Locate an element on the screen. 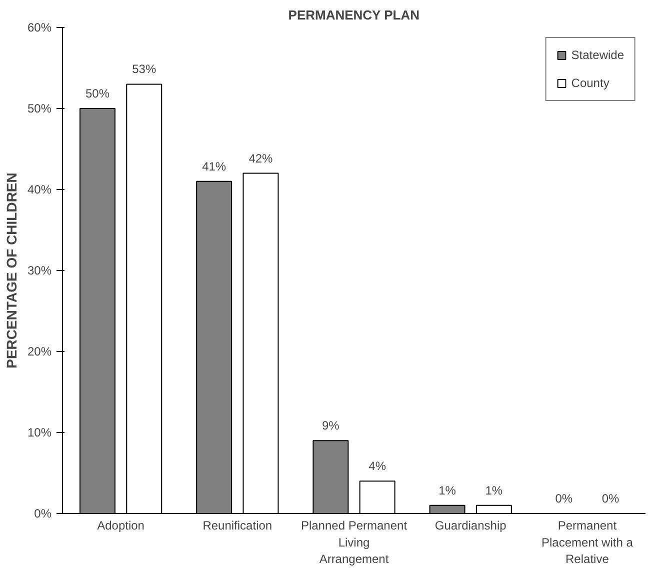 The height and width of the screenshot is (575, 671). y-tick-label: 0% is located at coordinates (43, 513).